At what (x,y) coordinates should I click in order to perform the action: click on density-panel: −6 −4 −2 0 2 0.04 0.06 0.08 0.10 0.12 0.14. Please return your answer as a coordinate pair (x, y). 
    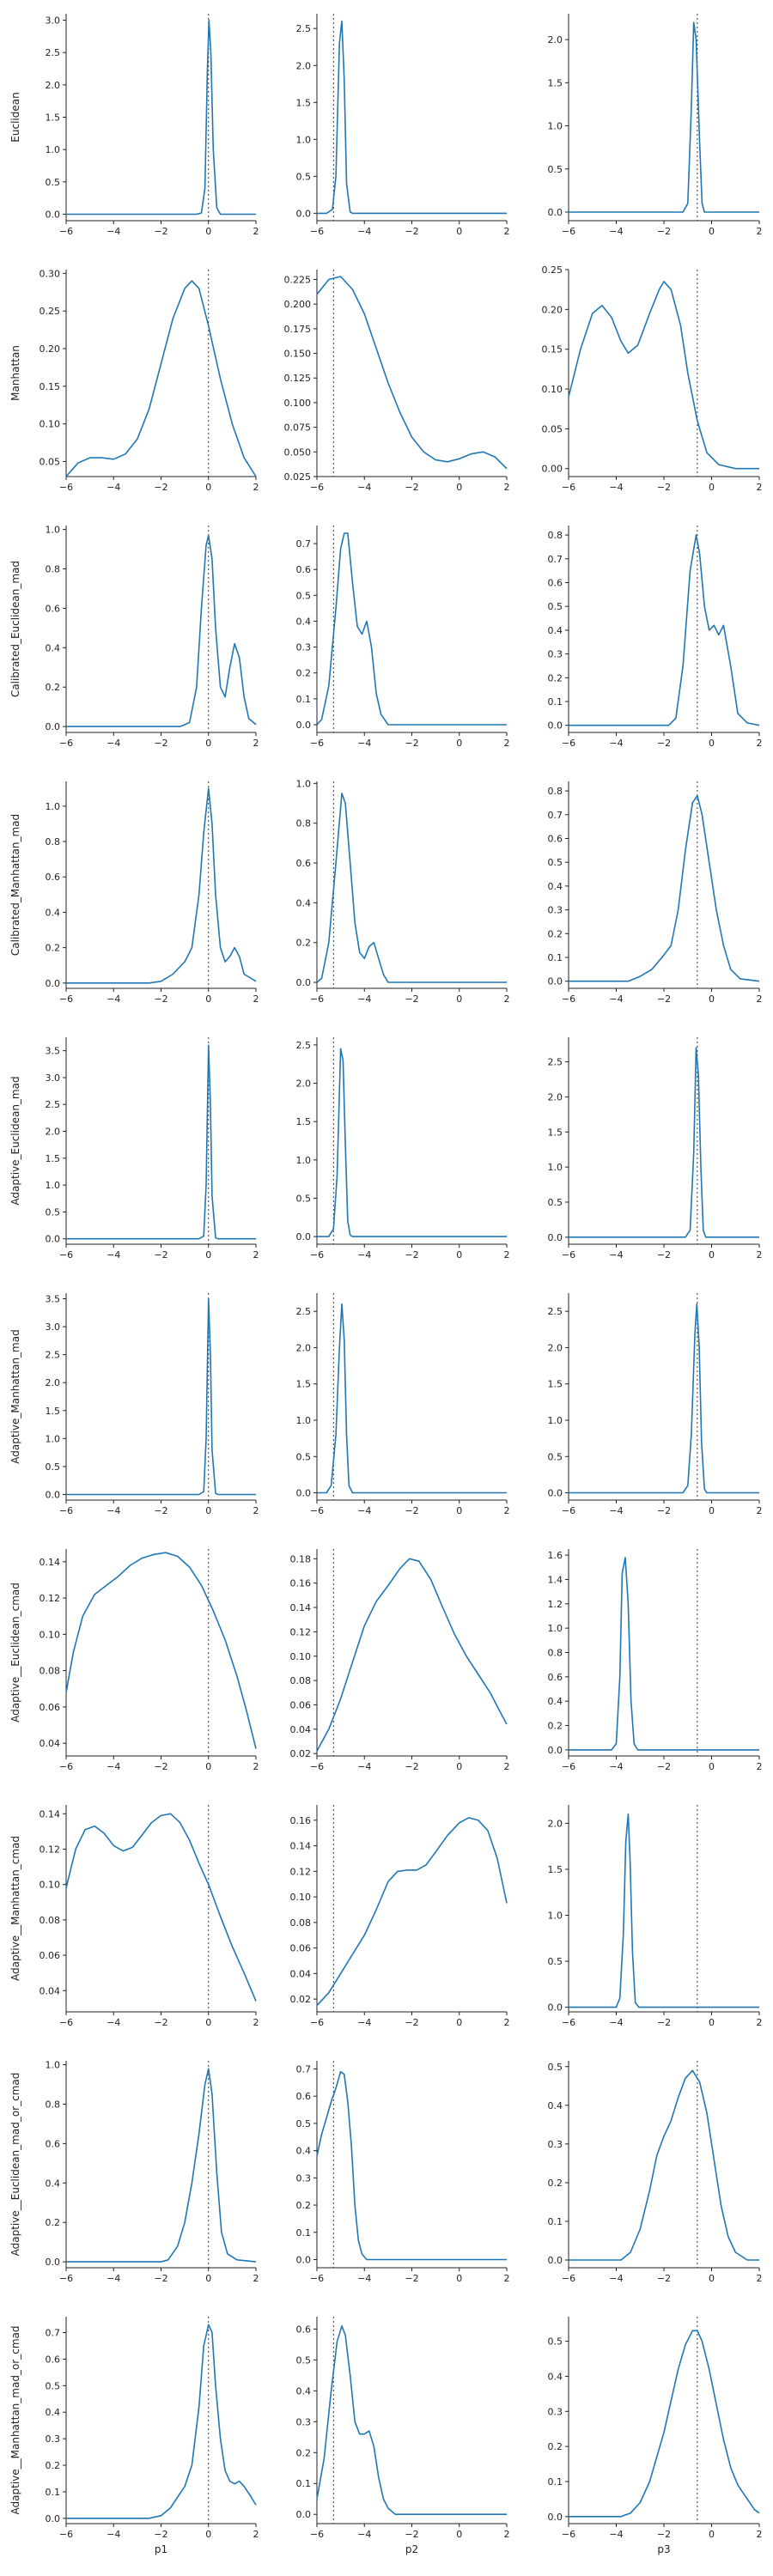
    Looking at the image, I should click on (149, 1660).